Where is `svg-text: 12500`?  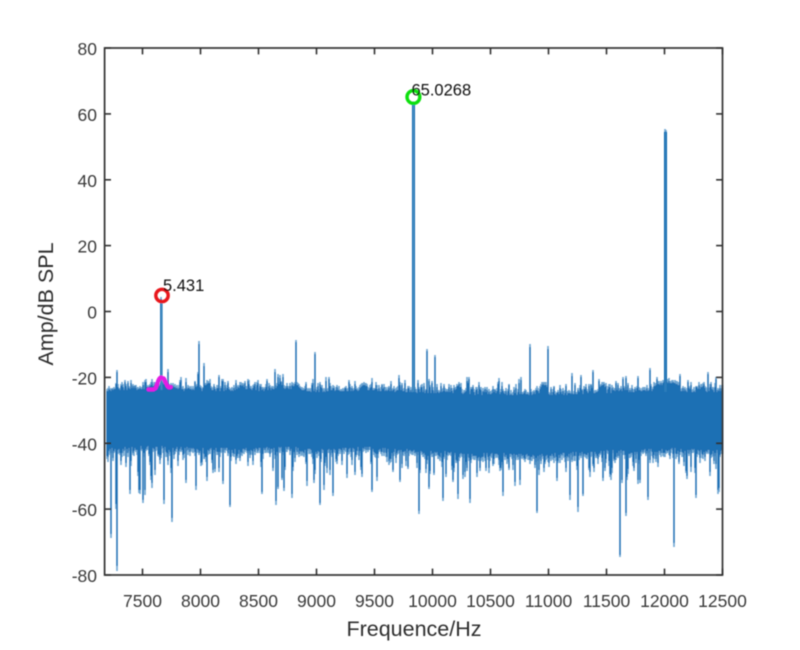
svg-text: 12500 is located at coordinates (722, 601).